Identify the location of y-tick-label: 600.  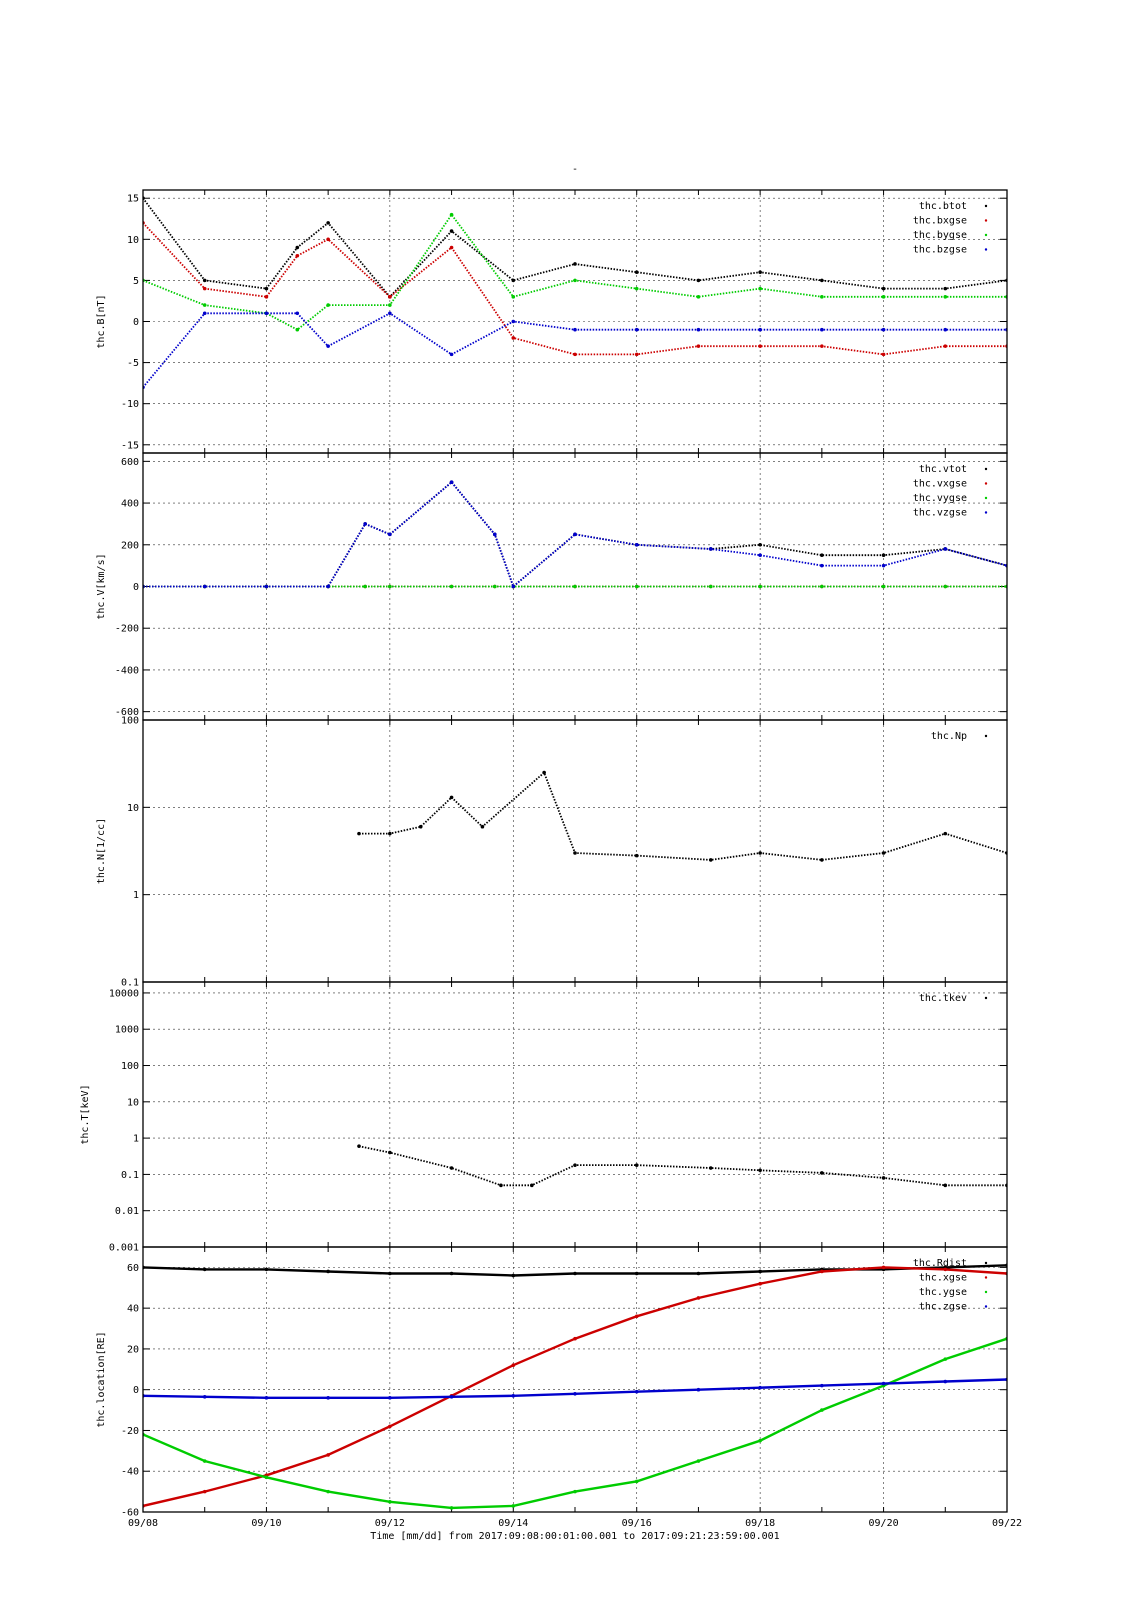
(130, 462).